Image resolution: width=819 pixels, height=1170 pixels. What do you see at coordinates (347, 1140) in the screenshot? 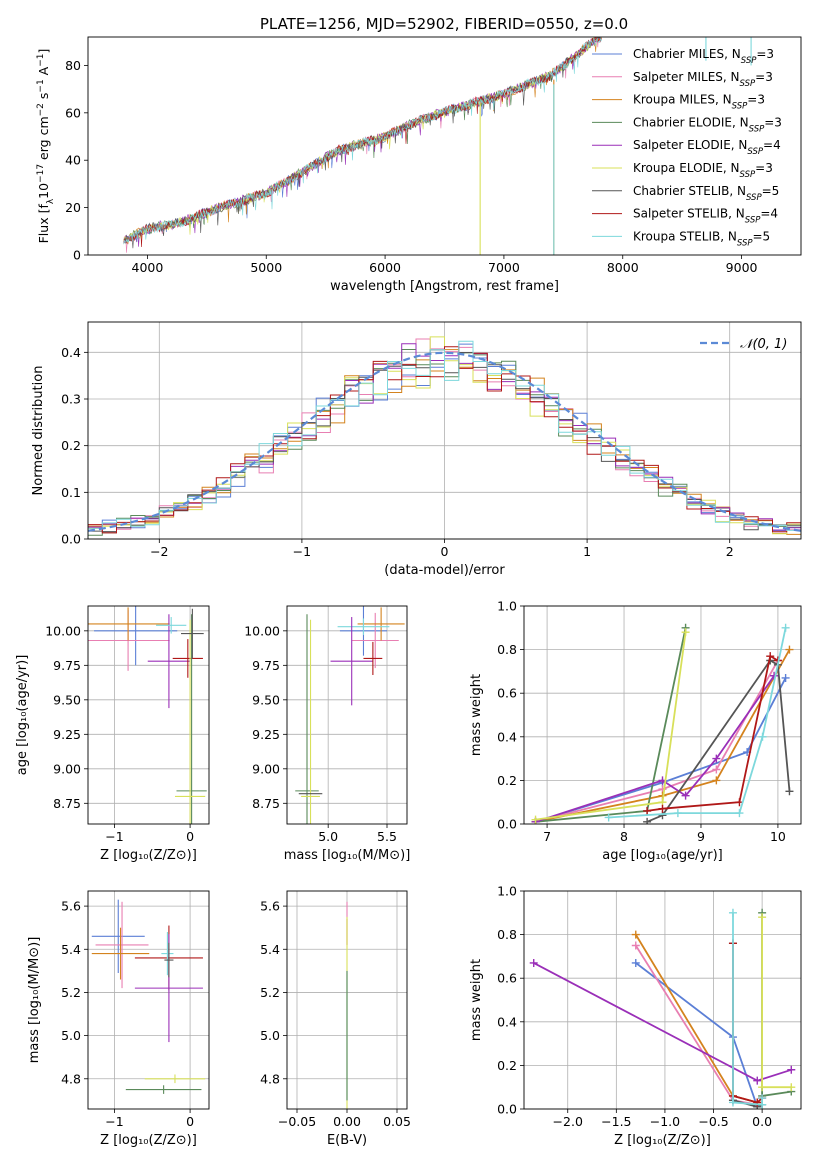
I see `x-axis-label: E(B-V)` at bounding box center [347, 1140].